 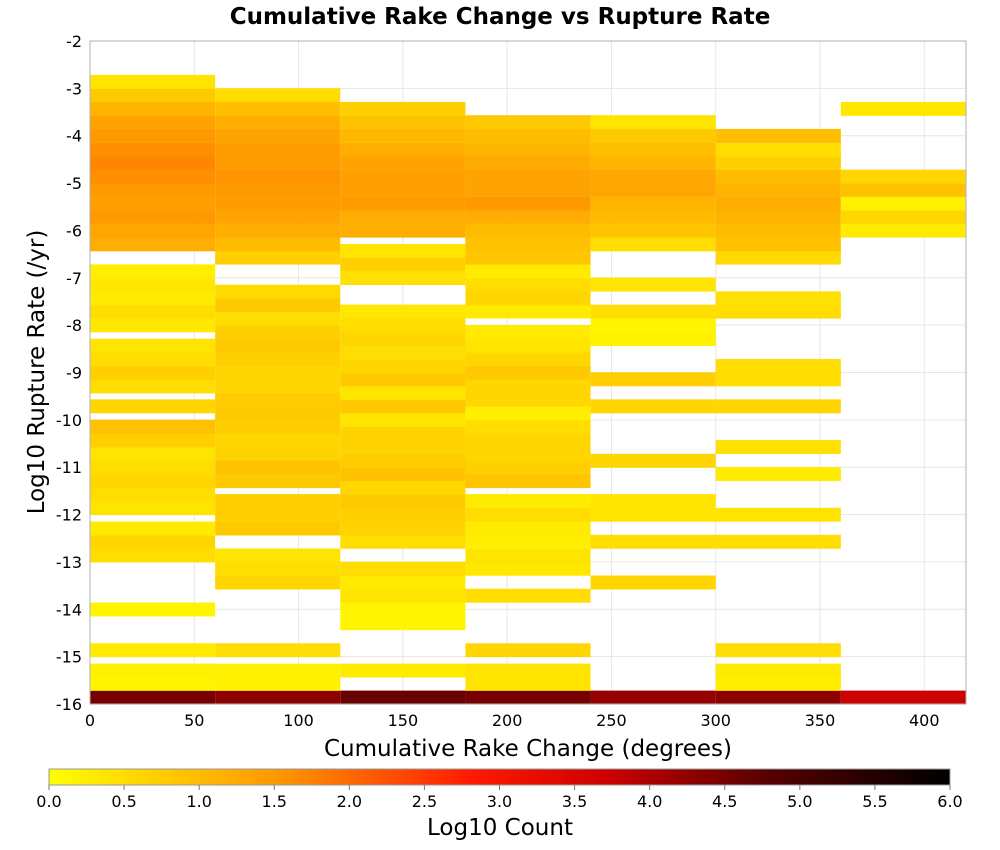 I want to click on colorbar-ticks: 0.0 0.5 1.0 1.5 2.0 2.5 3.0 3.5 4.0 4.5 5.0 5.5 6.0, so click(x=499, y=798).